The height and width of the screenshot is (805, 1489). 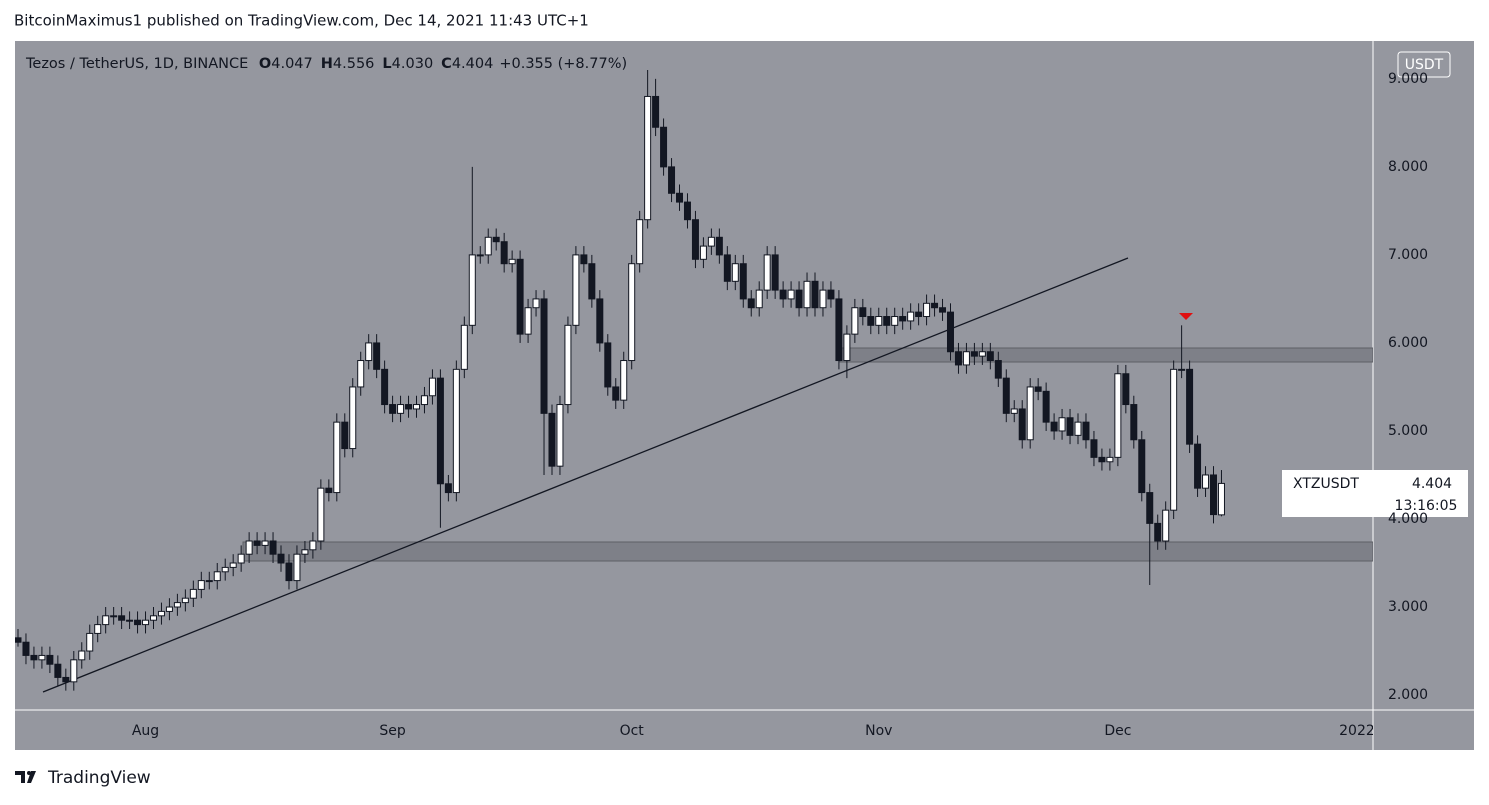 I want to click on y-tick-label: 2.000, so click(x=1408, y=695).